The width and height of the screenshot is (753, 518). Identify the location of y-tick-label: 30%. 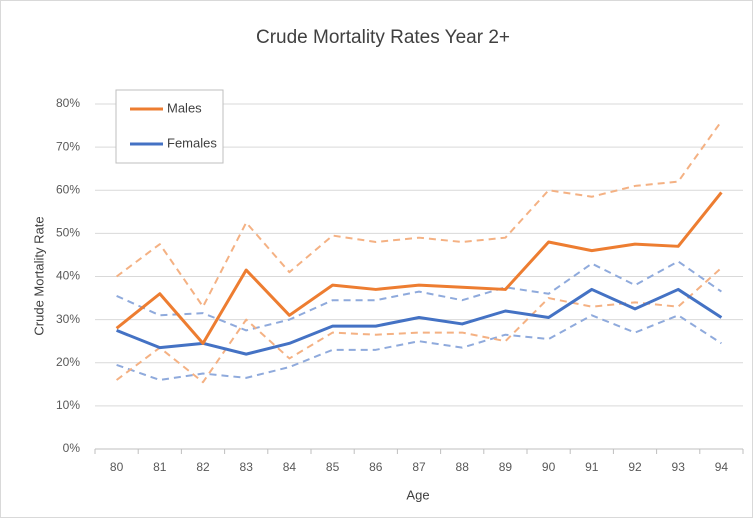
(68, 319).